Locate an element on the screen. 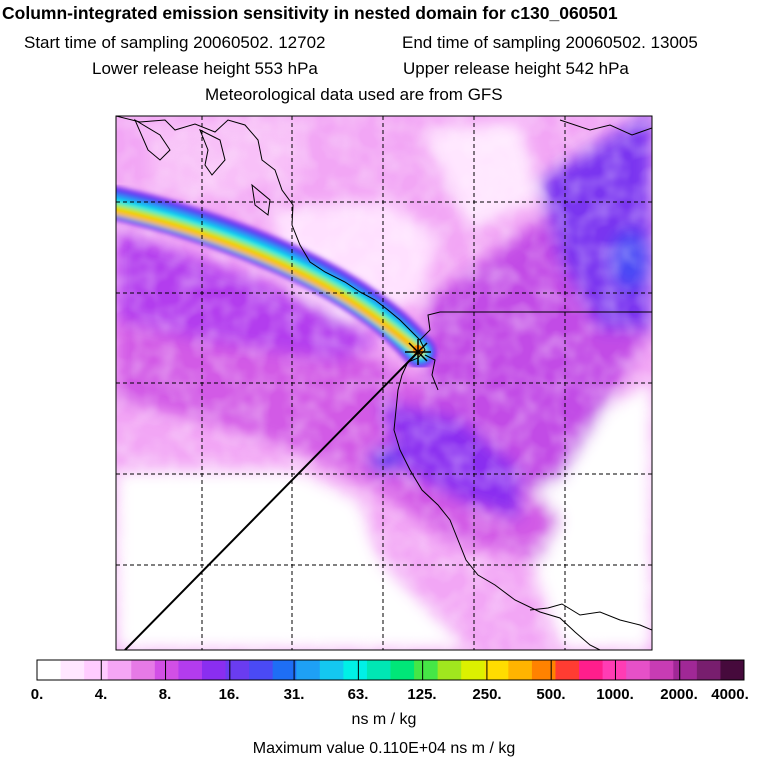  flight-track is located at coordinates (271, 500).